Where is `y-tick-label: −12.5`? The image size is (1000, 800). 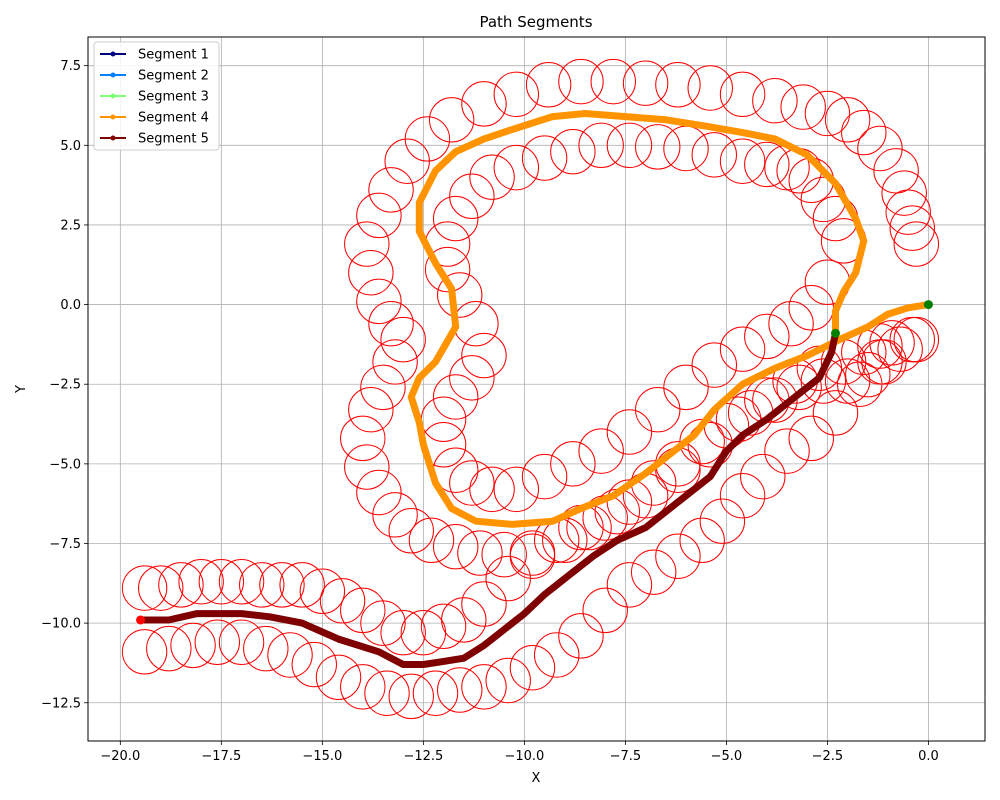 y-tick-label: −12.5 is located at coordinates (61, 703).